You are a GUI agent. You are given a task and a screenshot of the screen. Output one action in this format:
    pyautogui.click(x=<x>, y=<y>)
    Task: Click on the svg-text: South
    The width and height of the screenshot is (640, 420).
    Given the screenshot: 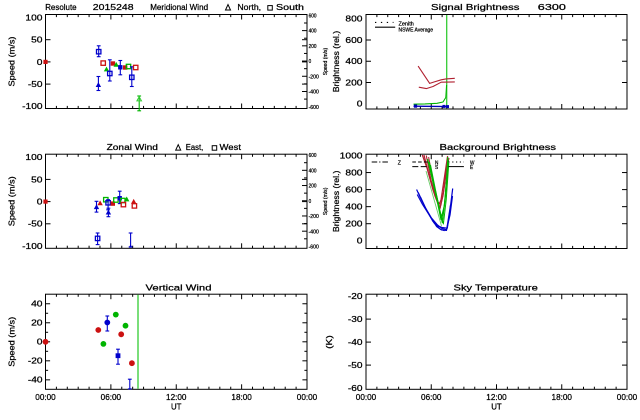 What is the action you would take?
    pyautogui.click(x=290, y=7)
    